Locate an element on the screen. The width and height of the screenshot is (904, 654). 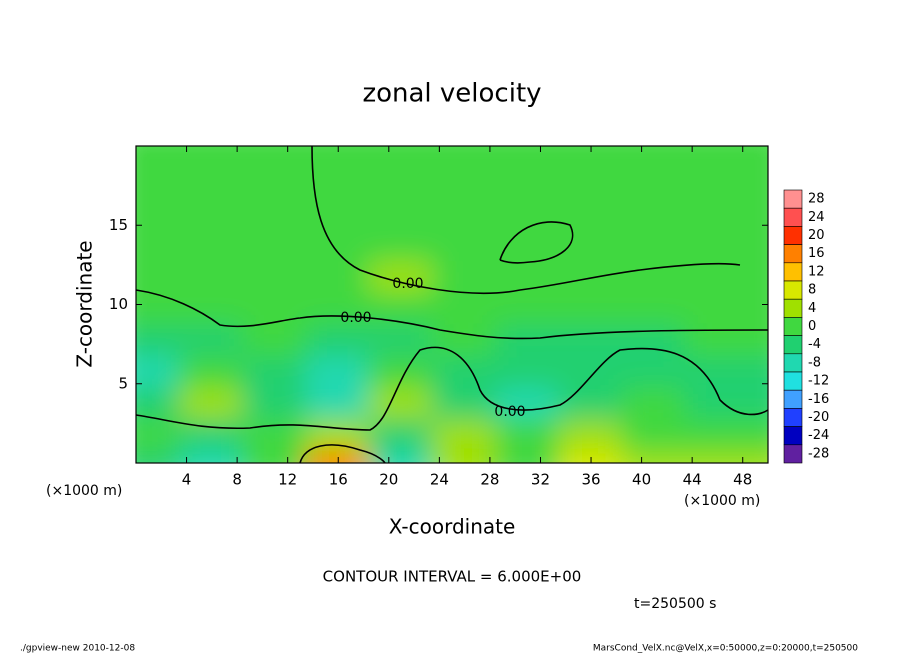
colorbar-label: 20 is located at coordinates (816, 235).